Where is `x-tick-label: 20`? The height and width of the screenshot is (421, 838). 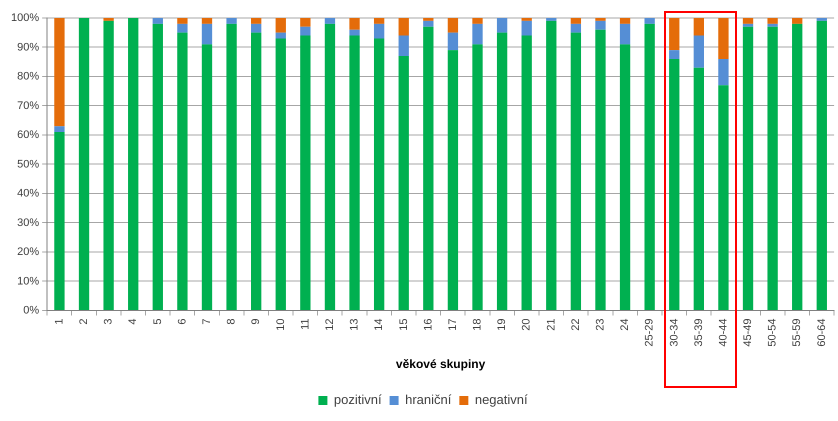
x-tick-label: 20 is located at coordinates (526, 324).